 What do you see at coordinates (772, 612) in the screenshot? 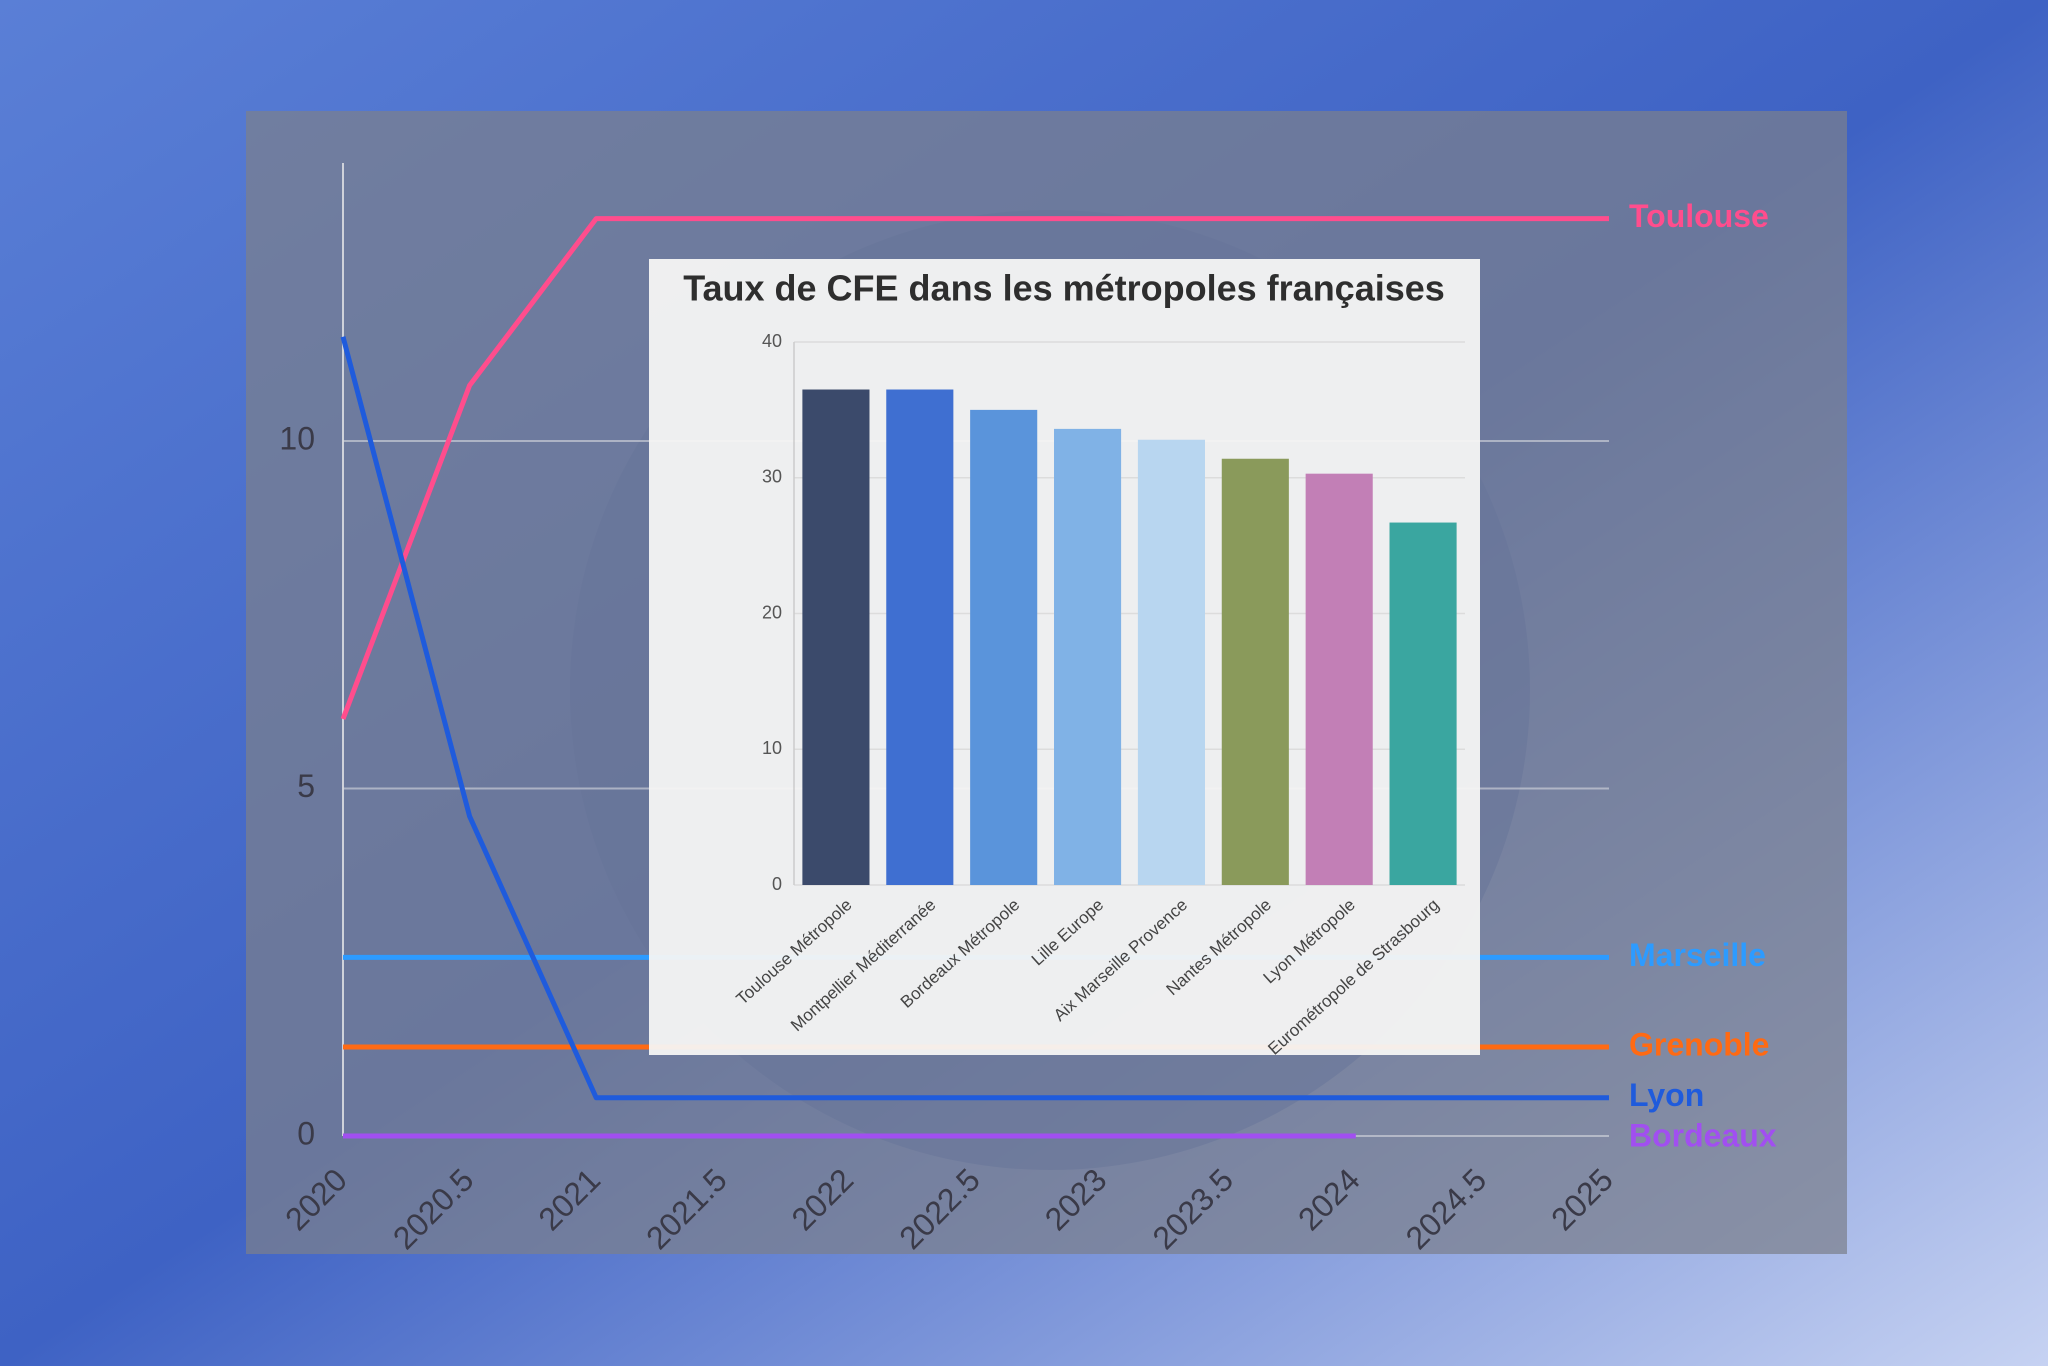
I see `y-tick-label: 20` at bounding box center [772, 612].